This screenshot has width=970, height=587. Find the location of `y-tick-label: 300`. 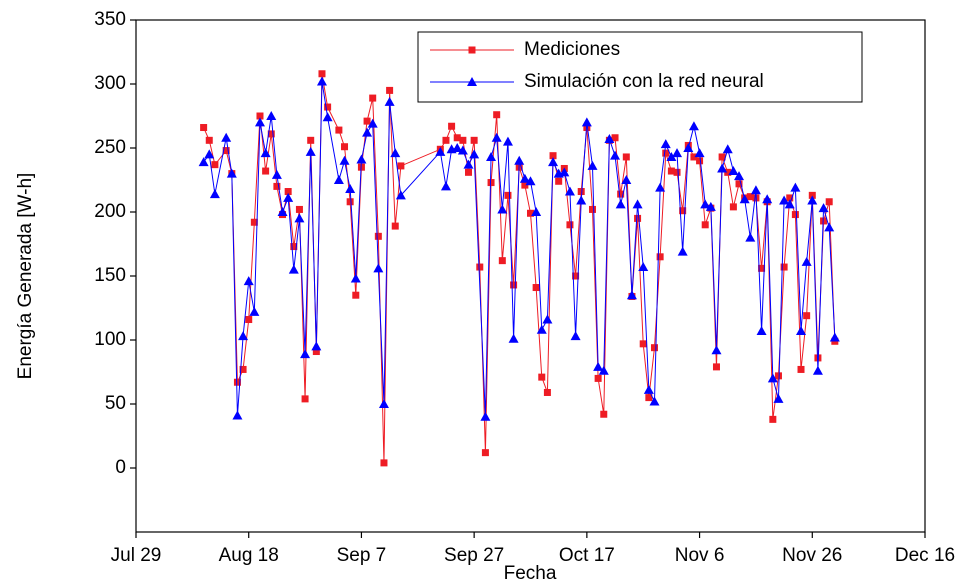

y-tick-label: 300 is located at coordinates (110, 83).